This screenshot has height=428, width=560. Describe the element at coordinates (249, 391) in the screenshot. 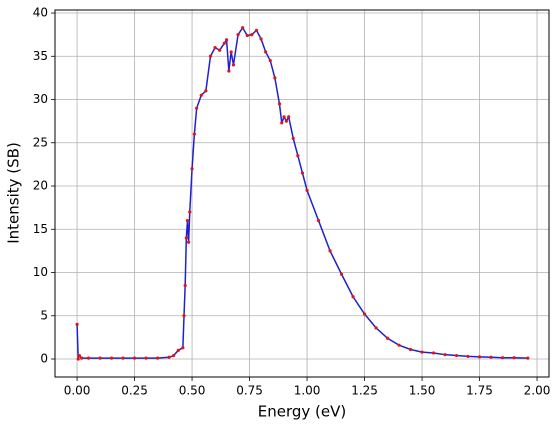

I see `x-tick-label: 0.75` at that location.